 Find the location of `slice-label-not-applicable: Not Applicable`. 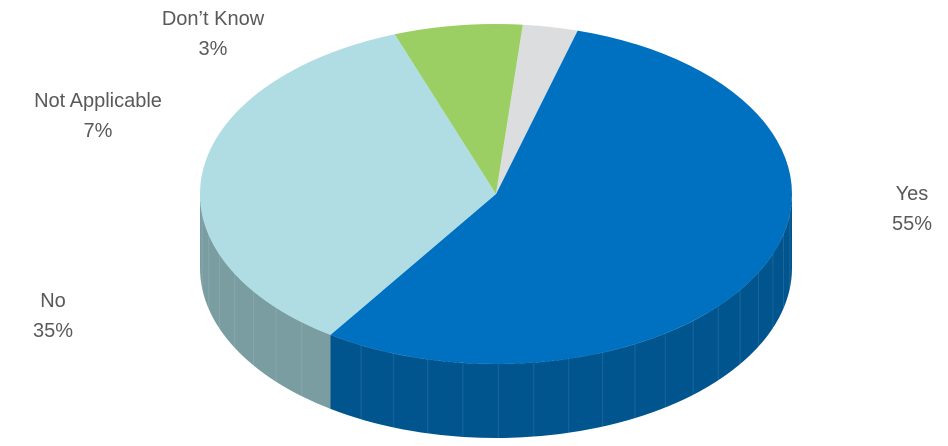

slice-label-not-applicable: Not Applicable is located at coordinates (98, 101).